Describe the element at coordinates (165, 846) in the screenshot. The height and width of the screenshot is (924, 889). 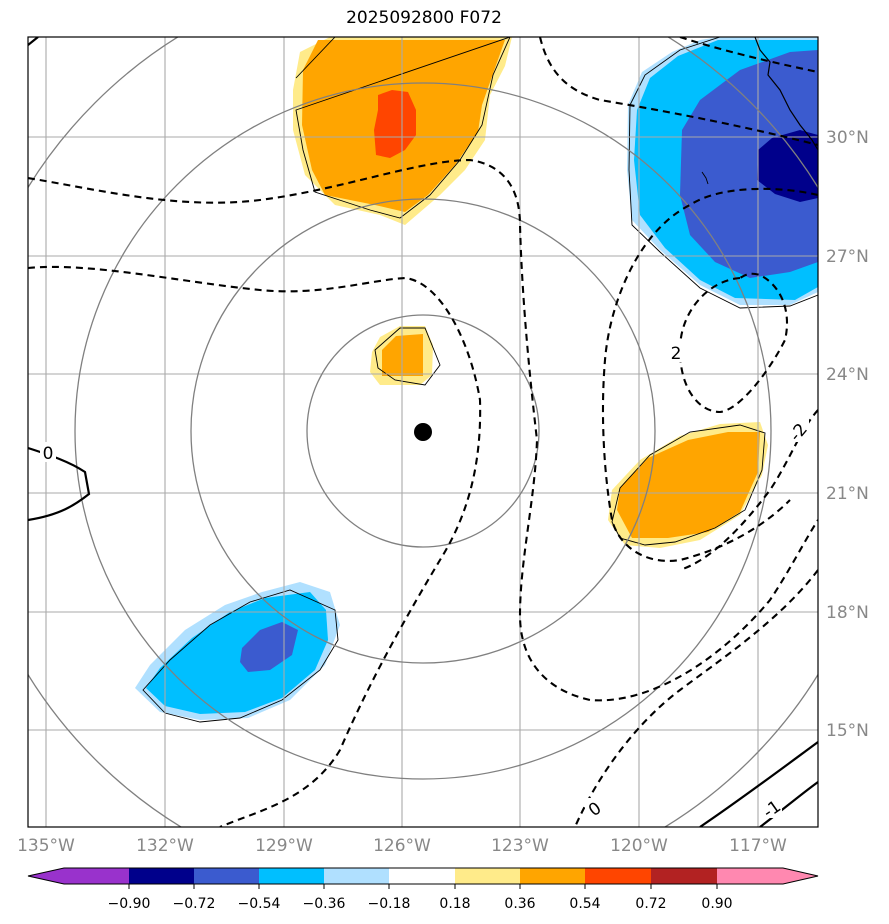
I see `lon-label-132w: 132°W` at that location.